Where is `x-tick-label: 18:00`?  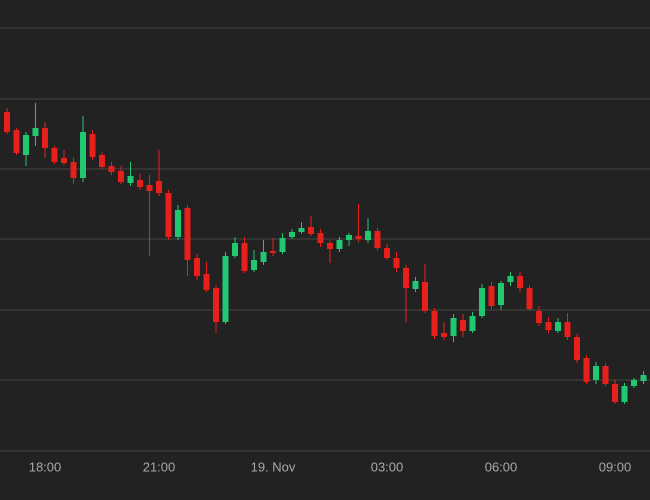
x-tick-label: 18:00 is located at coordinates (45, 466).